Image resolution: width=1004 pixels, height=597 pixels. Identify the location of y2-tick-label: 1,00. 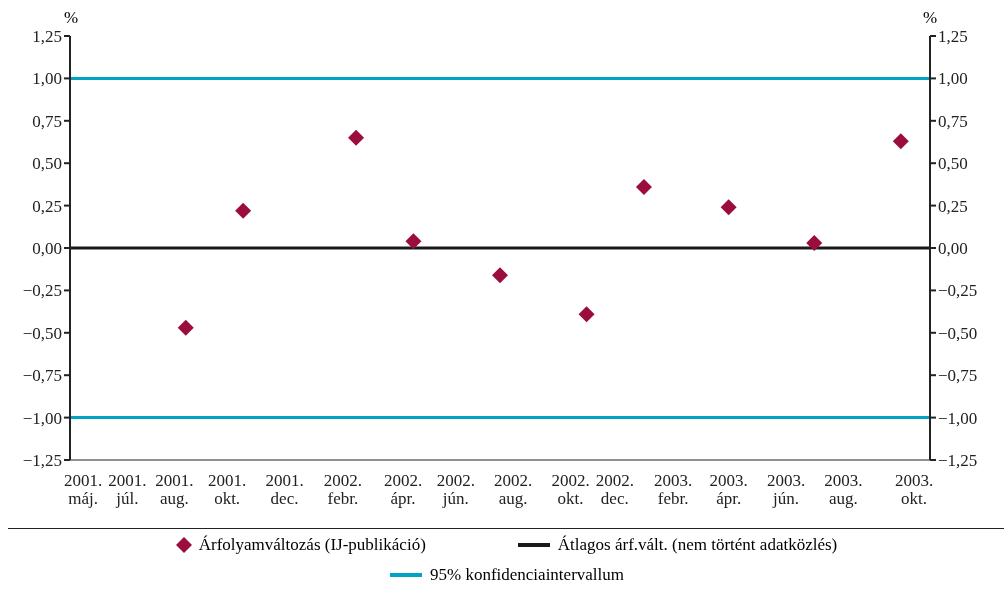
(953, 79).